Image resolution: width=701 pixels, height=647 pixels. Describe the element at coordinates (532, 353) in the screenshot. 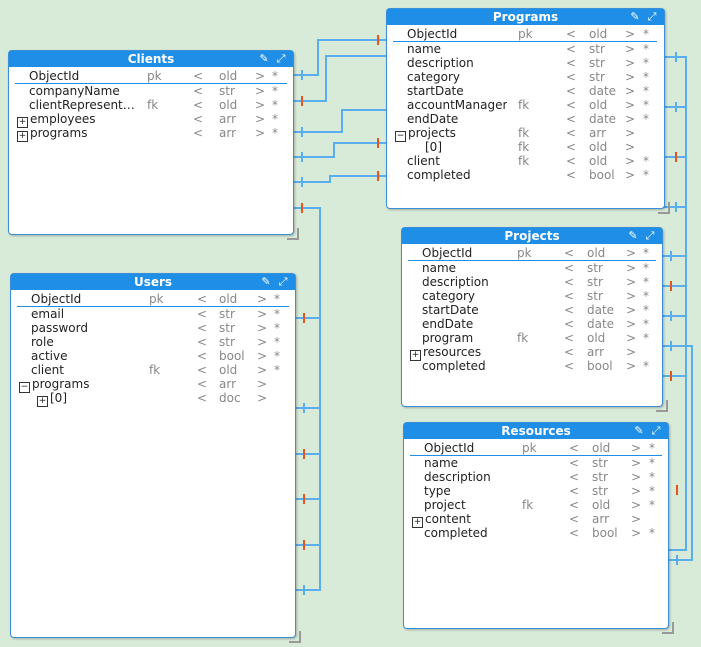

I see `field-row: + resources < arr >` at that location.